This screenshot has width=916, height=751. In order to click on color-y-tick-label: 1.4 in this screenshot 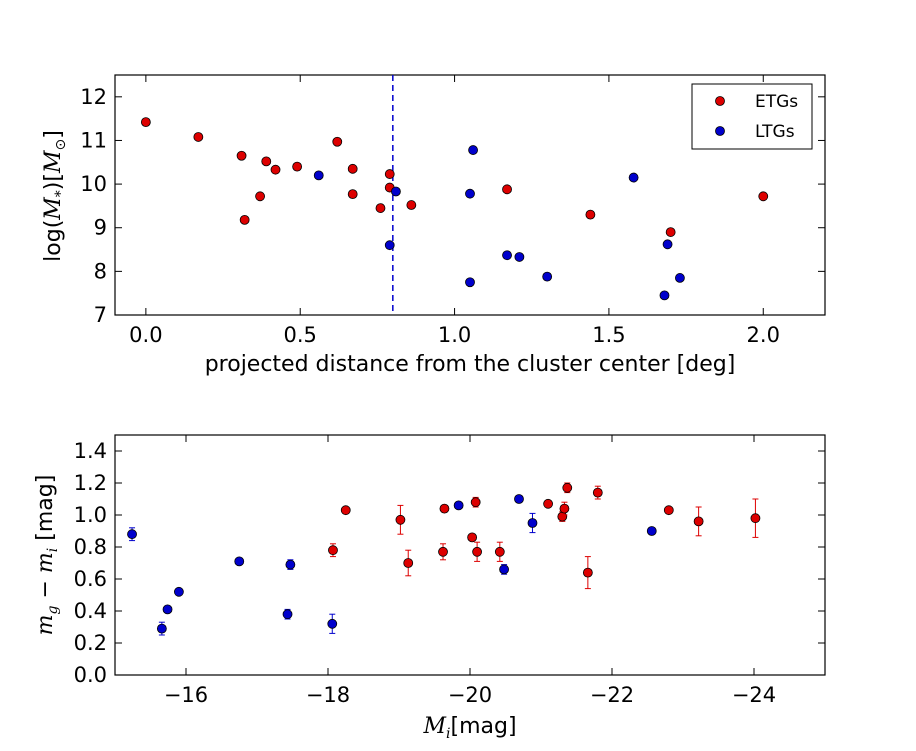, I will do `click(90, 451)`.